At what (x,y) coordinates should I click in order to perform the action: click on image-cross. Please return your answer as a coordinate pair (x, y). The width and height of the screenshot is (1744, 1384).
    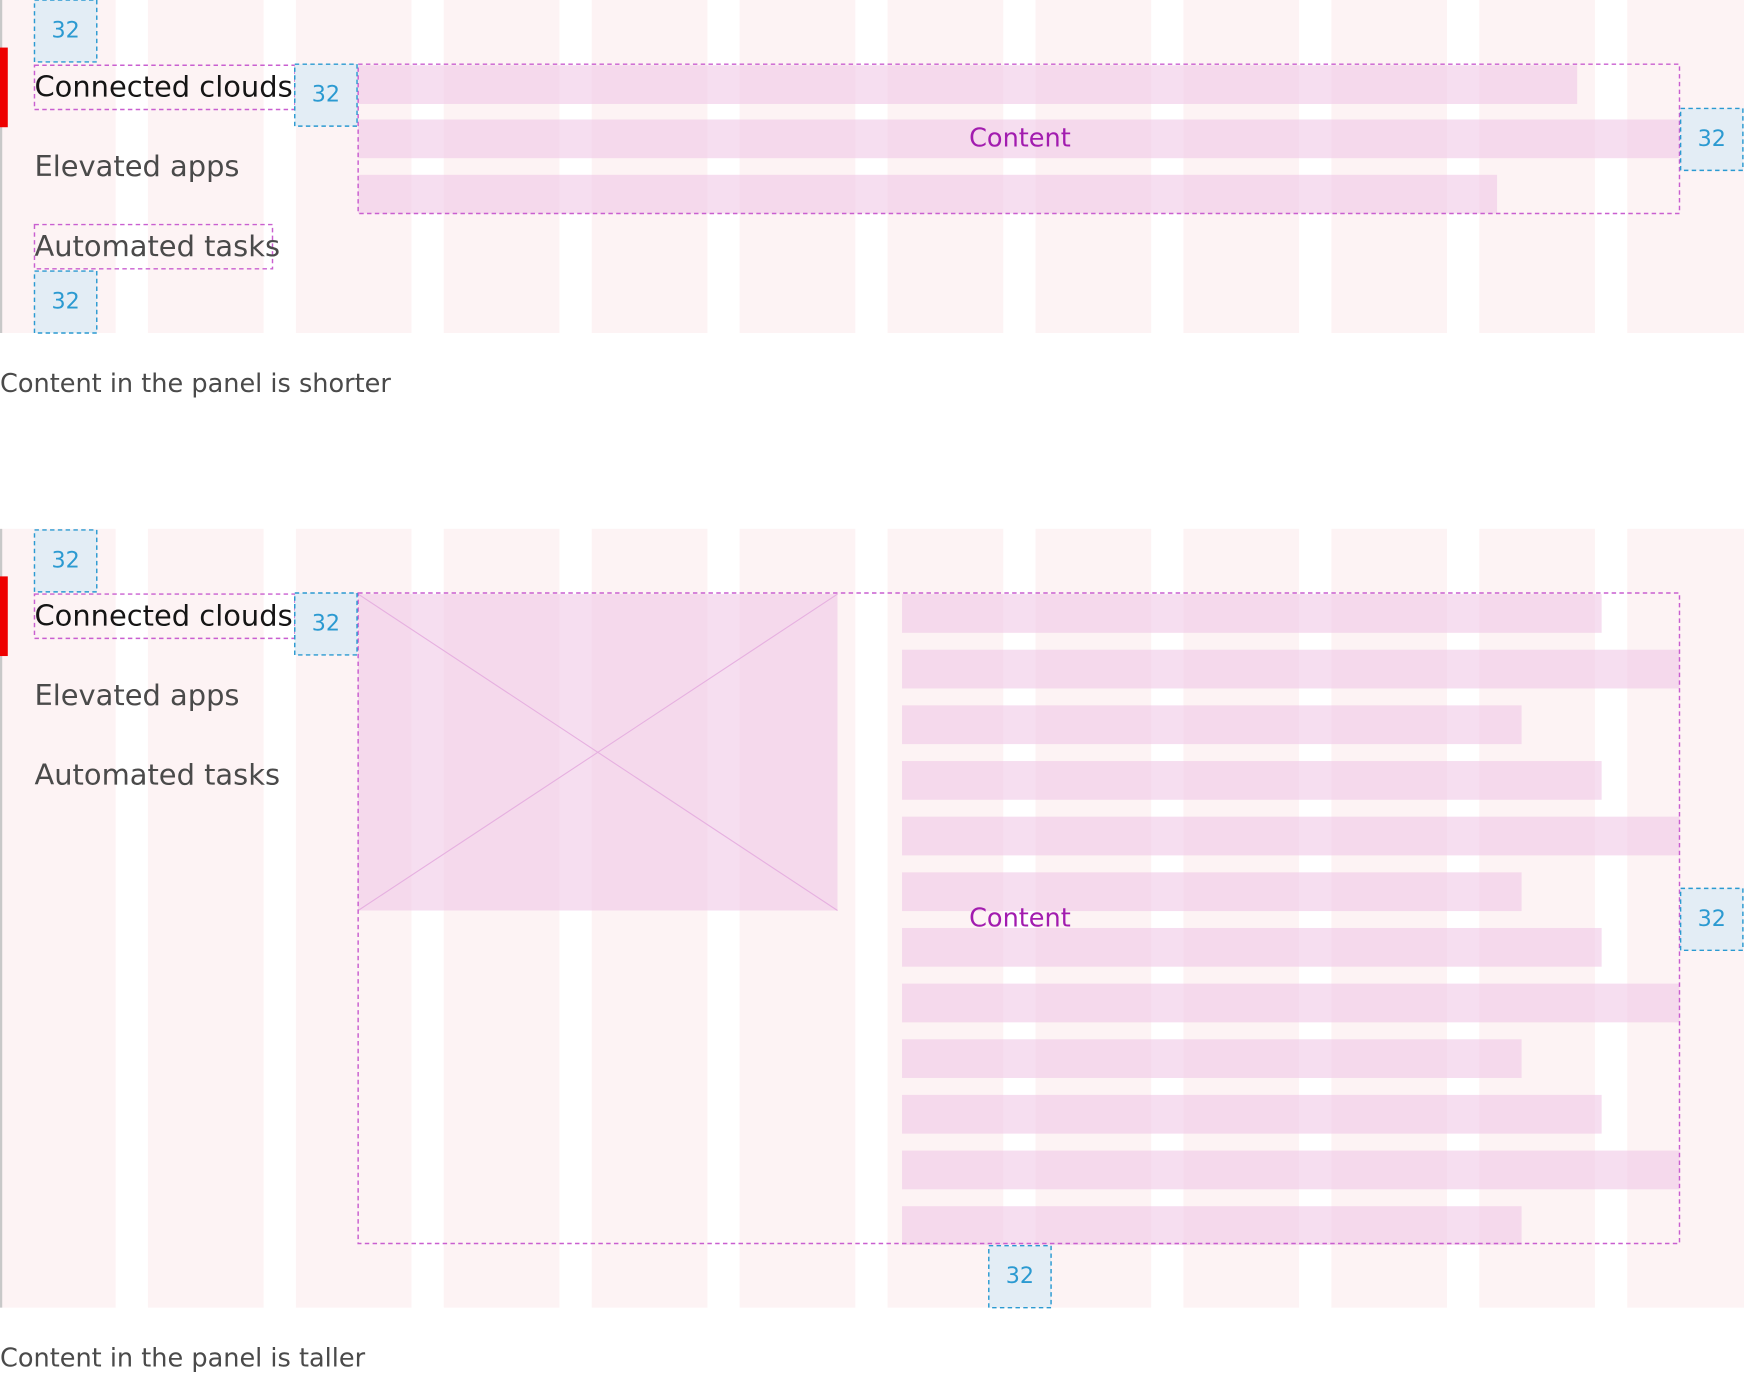
    Looking at the image, I should click on (597, 752).